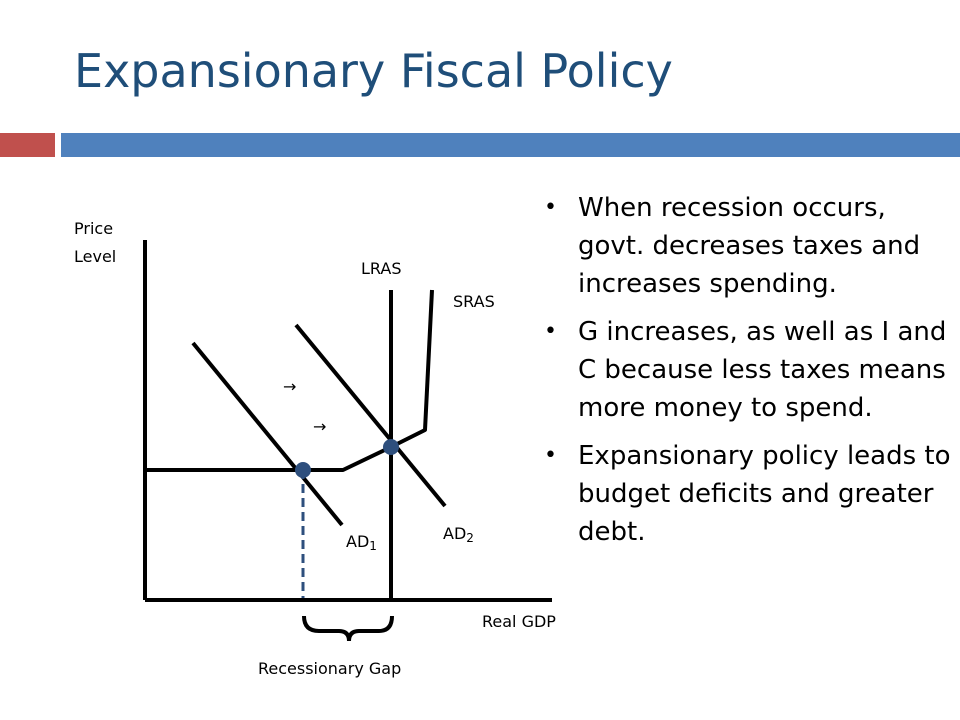 The image size is (960, 720). Describe the element at coordinates (329, 668) in the screenshot. I see `recessionary-gap-label: Recessionary Gap` at that location.